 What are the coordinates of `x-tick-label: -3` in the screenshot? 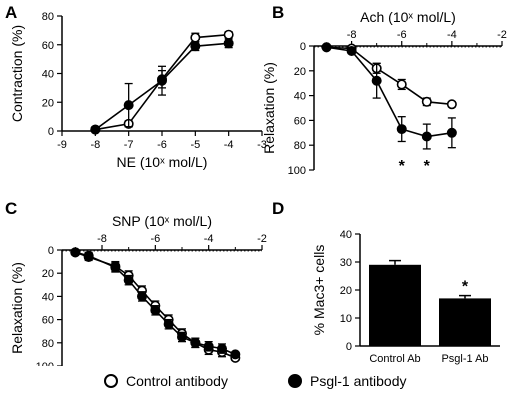 It's located at (262, 145).